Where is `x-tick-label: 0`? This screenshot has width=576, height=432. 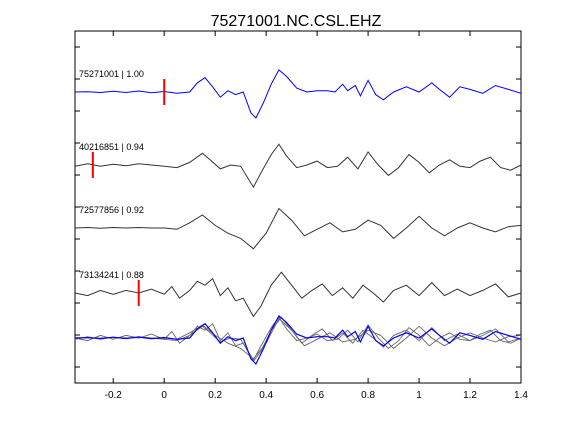
x-tick-label: 0 is located at coordinates (164, 395).